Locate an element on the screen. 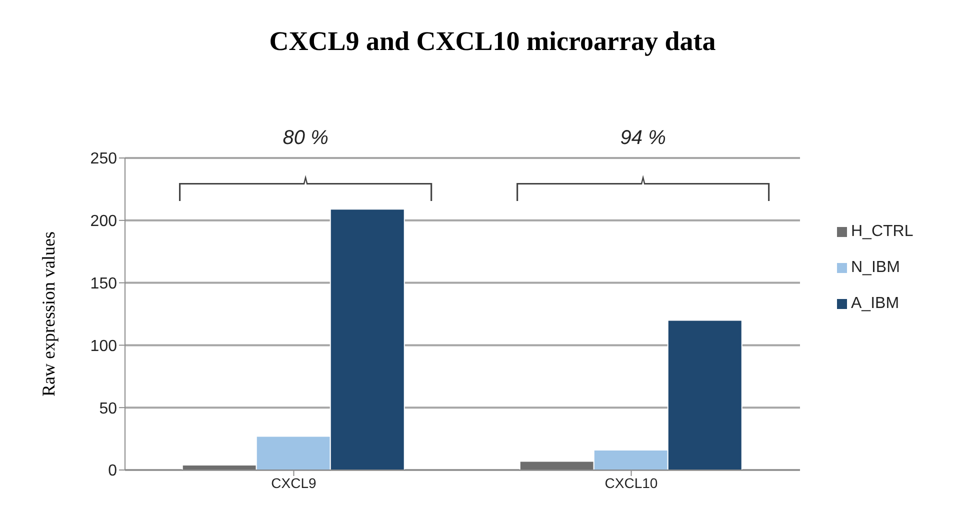  x-tick-label: CXCL9 is located at coordinates (294, 482).